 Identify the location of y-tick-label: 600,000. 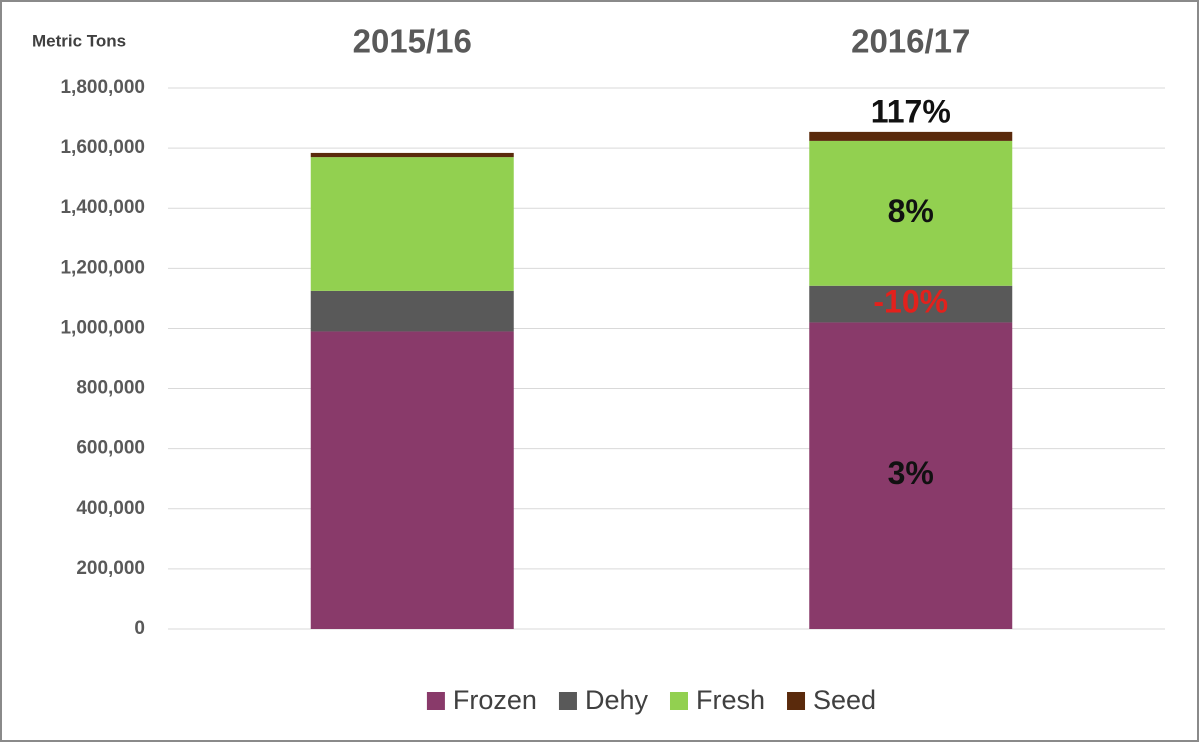
(110, 448).